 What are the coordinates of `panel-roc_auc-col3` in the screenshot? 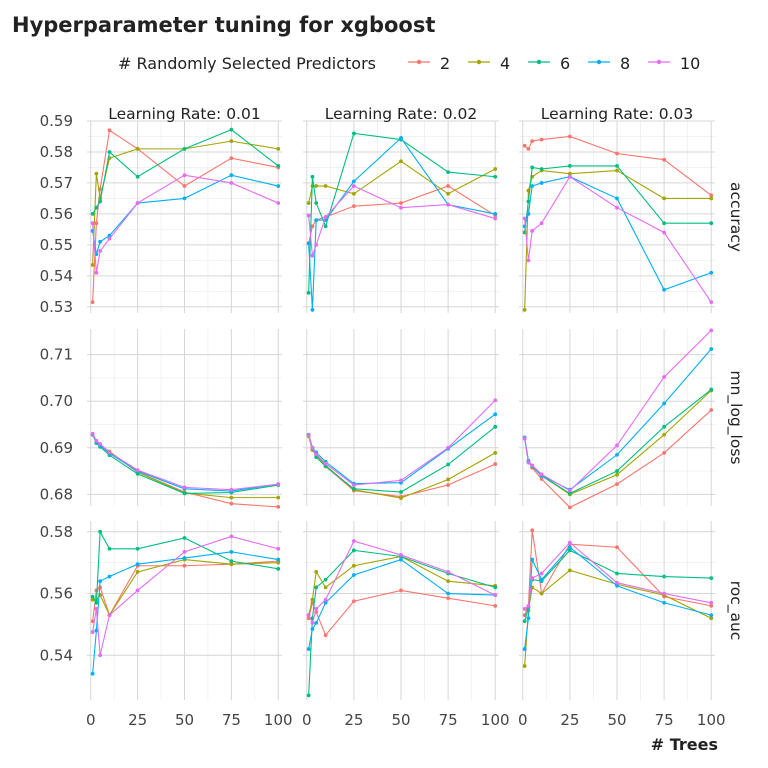 It's located at (617, 610).